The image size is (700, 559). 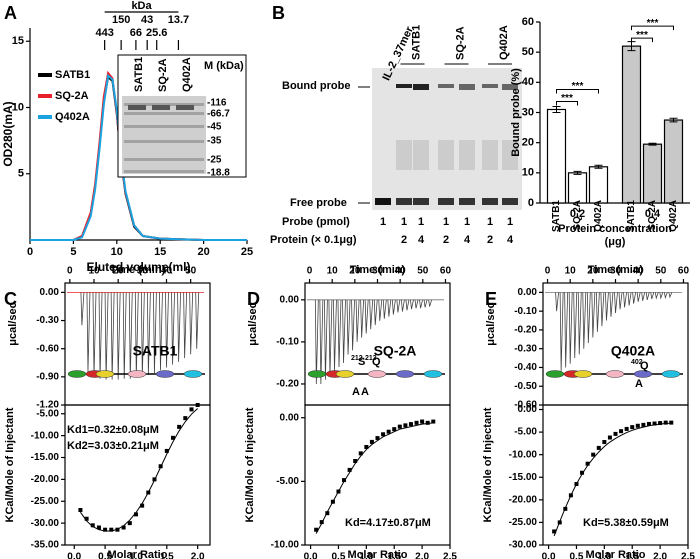 What do you see at coordinates (598, 185) in the screenshot?
I see `bar` at bounding box center [598, 185].